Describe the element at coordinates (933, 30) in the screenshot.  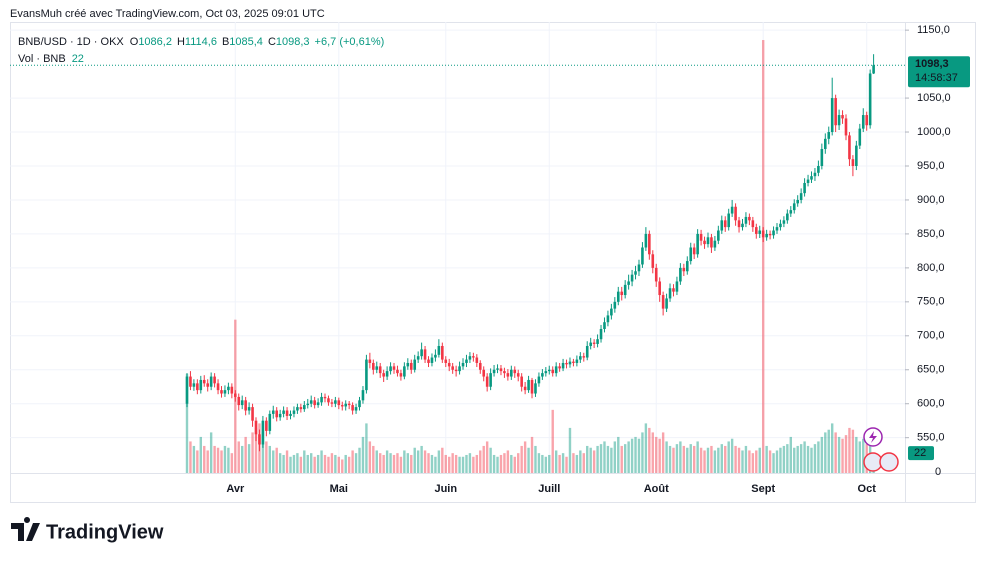
I see `y-tick-label: 1150,0` at that location.